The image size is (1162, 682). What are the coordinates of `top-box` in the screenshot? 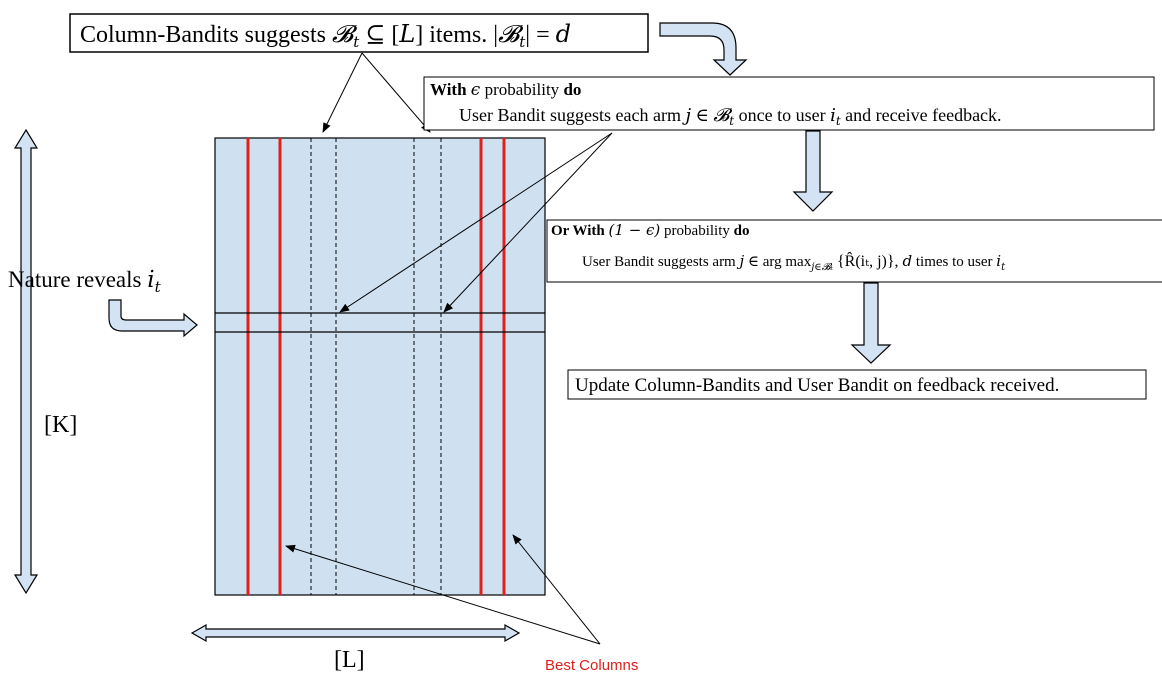 It's located at (359, 33).